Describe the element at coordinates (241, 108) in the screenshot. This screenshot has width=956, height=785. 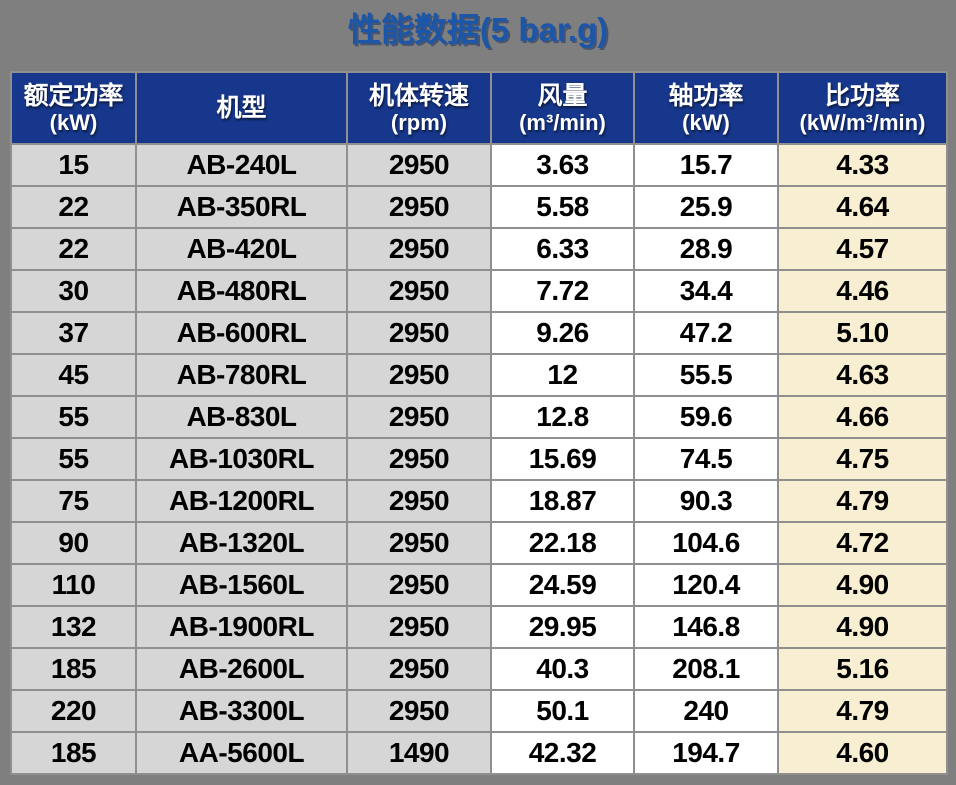
I see `column-title: 机型` at that location.